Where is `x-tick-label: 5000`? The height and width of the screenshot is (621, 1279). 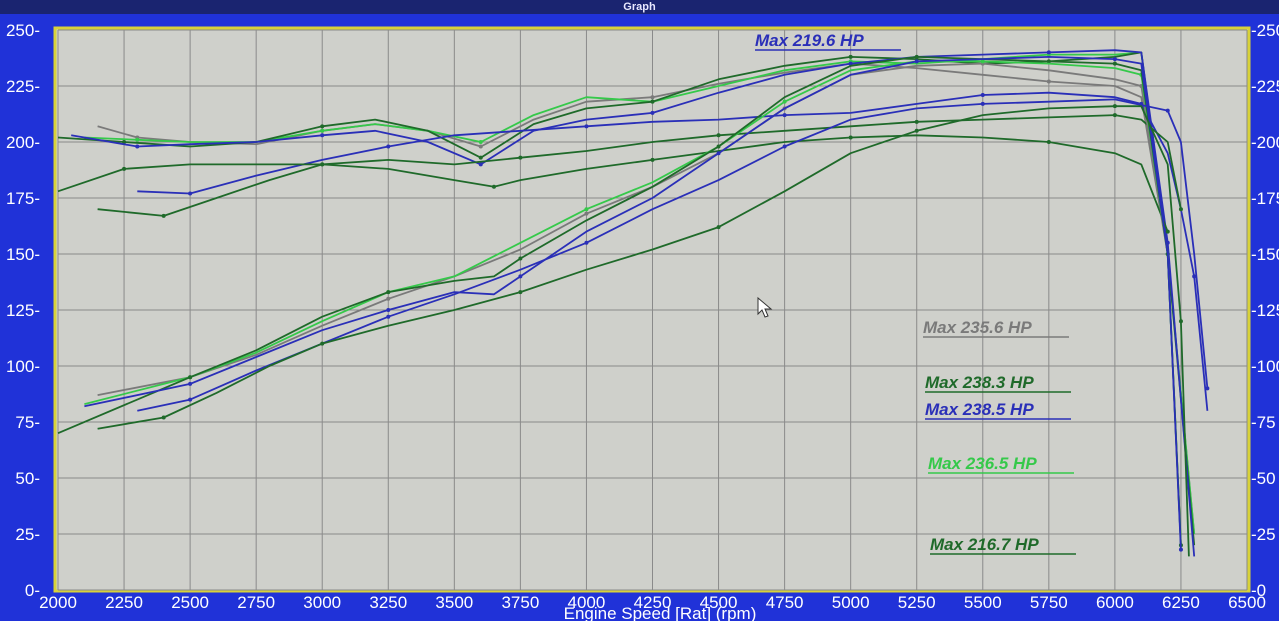
x-tick-label: 5000 is located at coordinates (851, 602).